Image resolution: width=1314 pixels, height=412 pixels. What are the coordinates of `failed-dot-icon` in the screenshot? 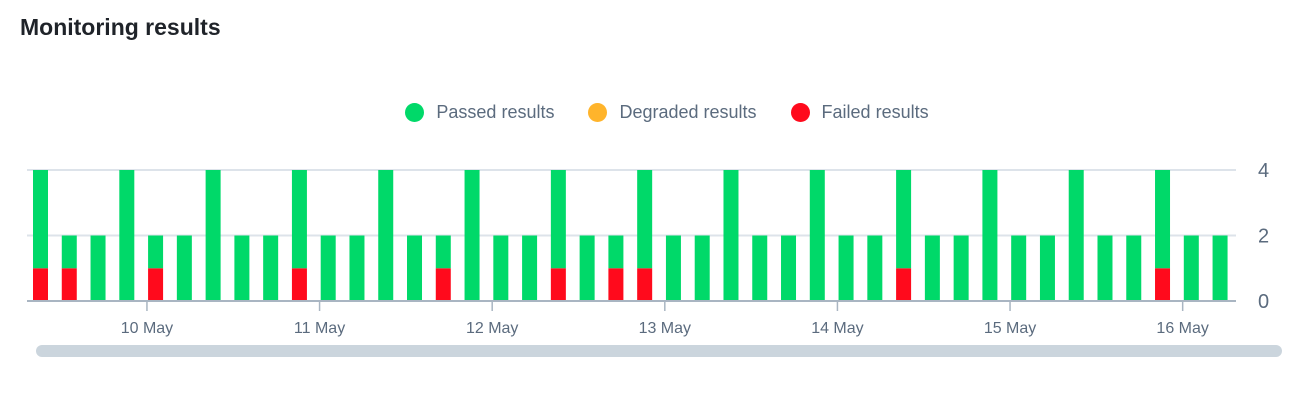 It's located at (800, 112).